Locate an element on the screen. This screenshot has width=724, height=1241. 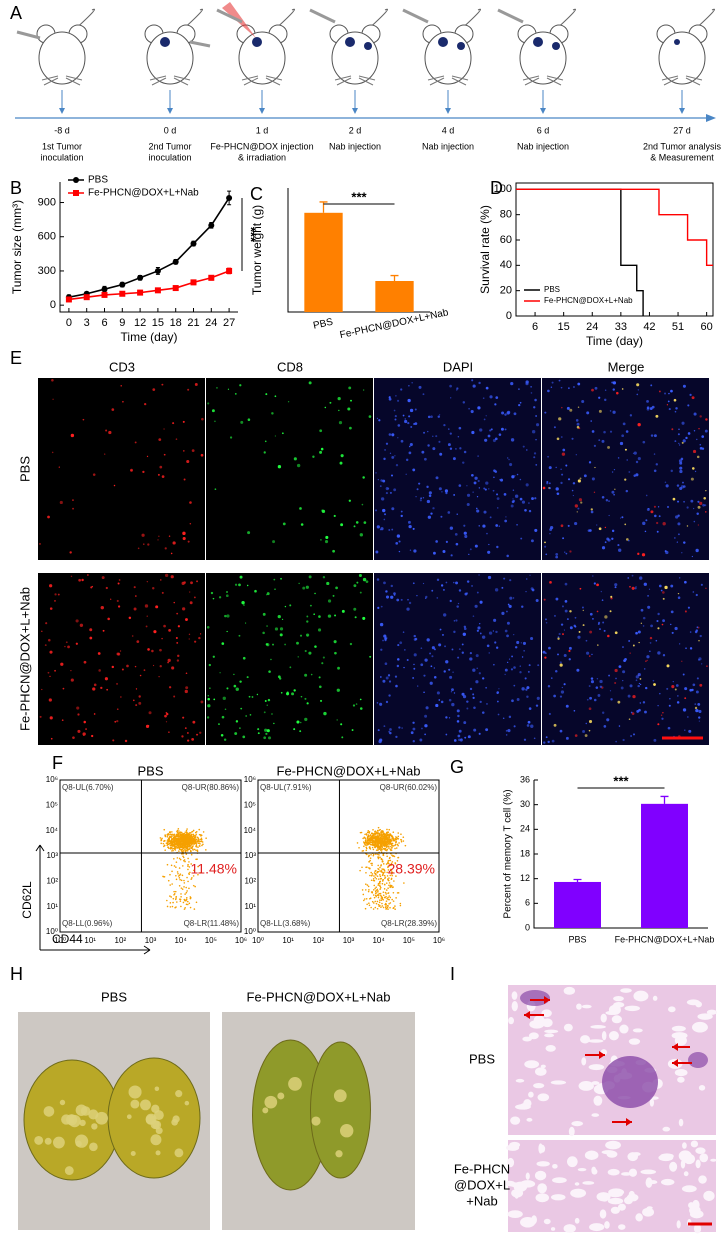
y-axis-label: Tumor size (mm³) is located at coordinates (17, 247).